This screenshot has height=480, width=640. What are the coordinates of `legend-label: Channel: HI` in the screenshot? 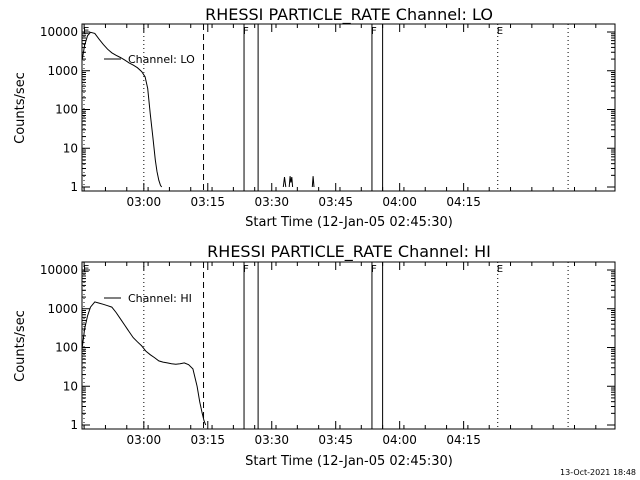 It's located at (160, 298).